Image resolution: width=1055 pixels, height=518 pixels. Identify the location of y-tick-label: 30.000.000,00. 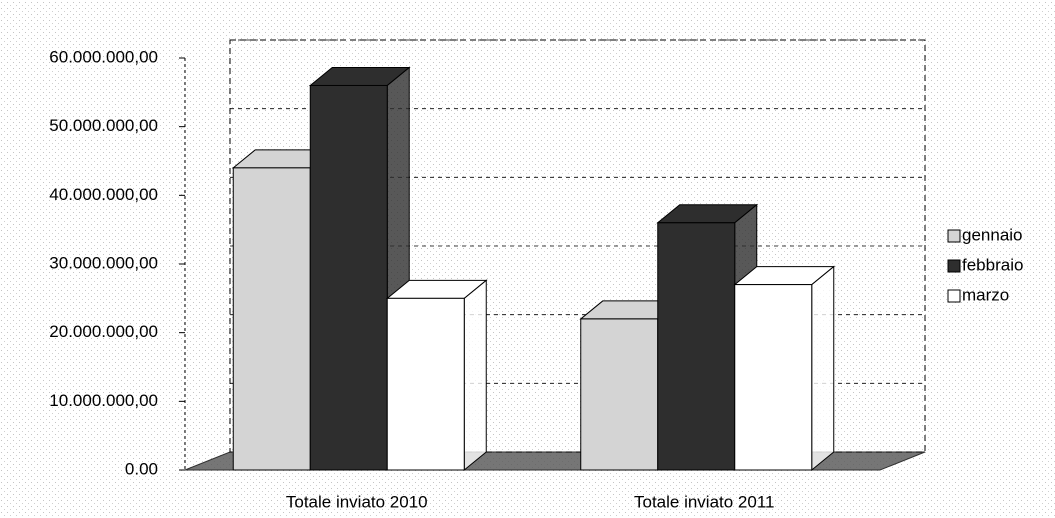
(103, 262).